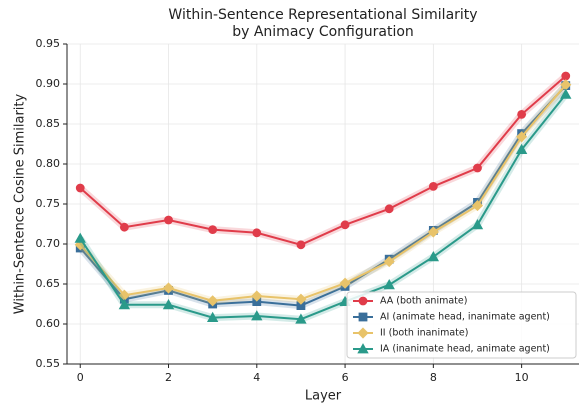 Image resolution: width=580 pixels, height=407 pixels. I want to click on y-tick-label: 0.65, so click(48, 283).